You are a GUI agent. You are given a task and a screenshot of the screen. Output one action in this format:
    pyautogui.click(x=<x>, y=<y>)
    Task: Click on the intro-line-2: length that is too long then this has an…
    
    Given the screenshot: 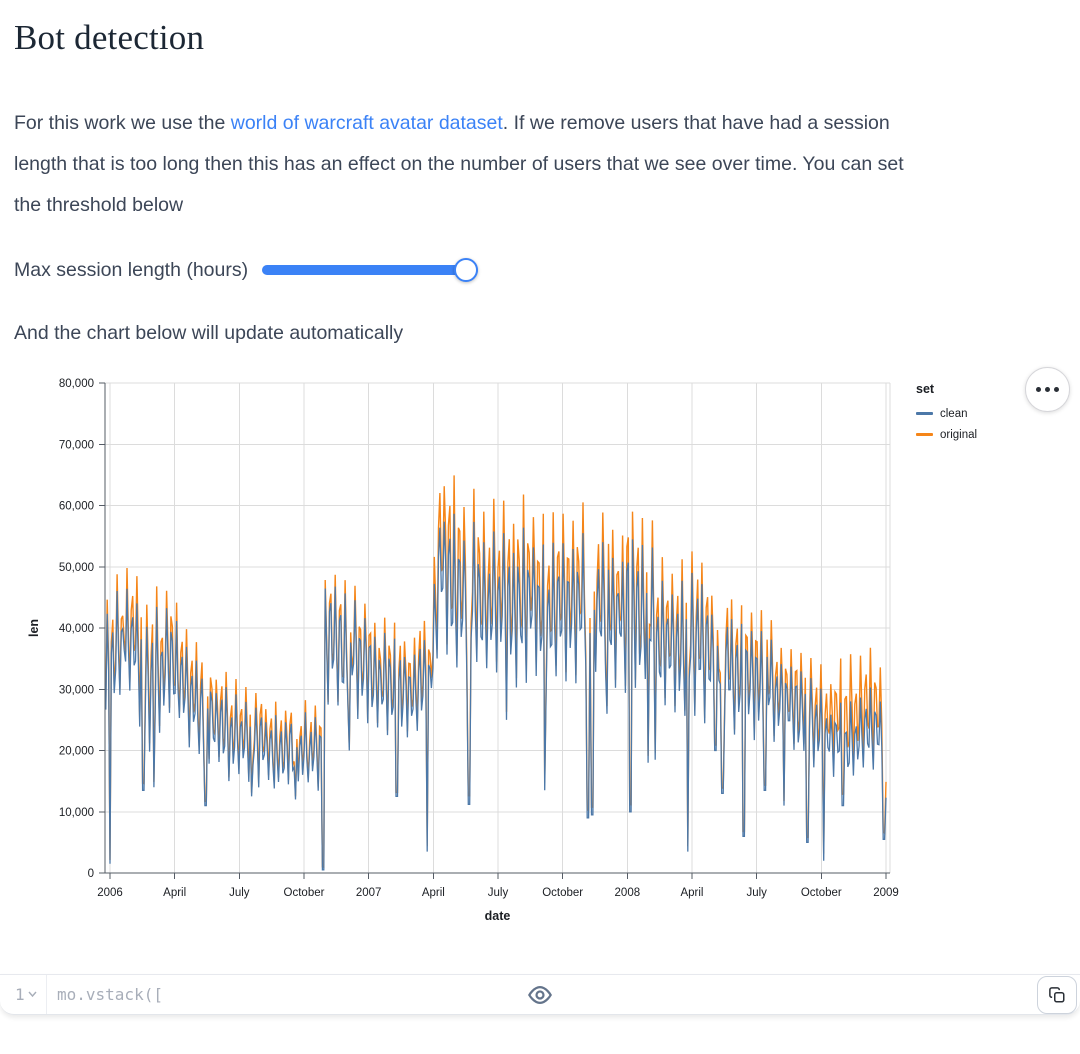 What is the action you would take?
    pyautogui.click(x=459, y=164)
    